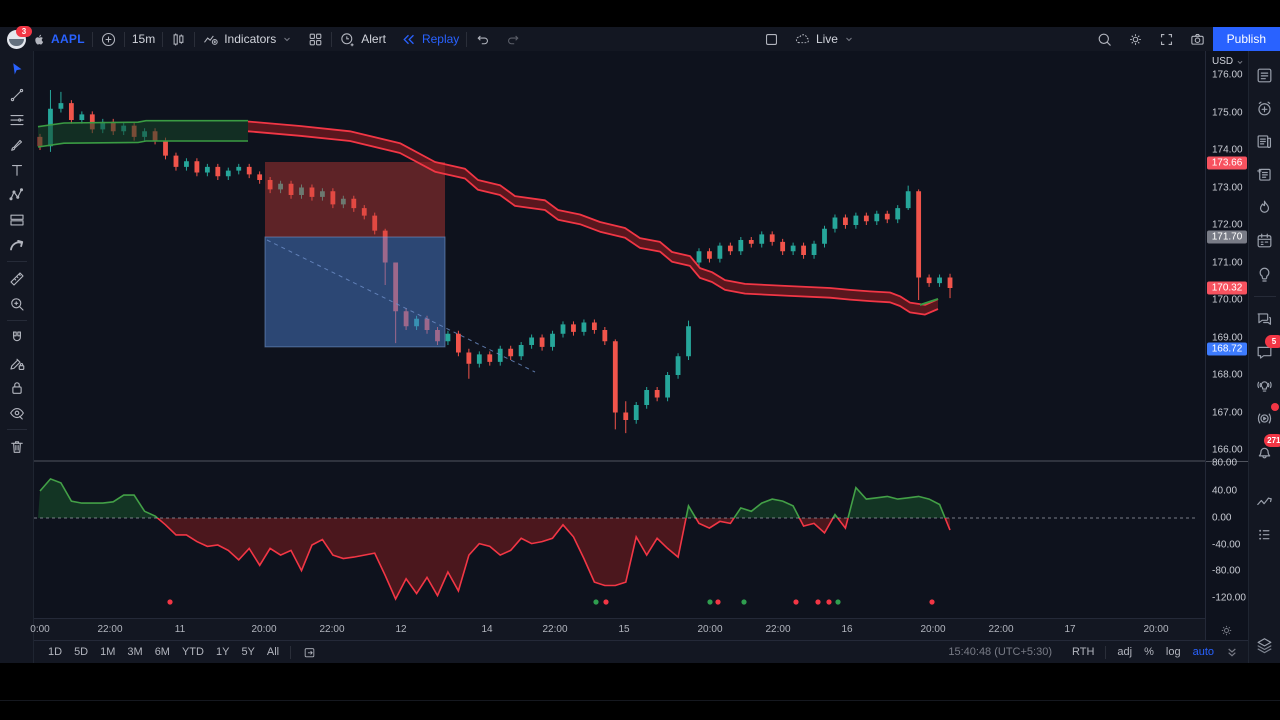 This screenshot has width=1280, height=720. I want to click on arrow-marker-icon, so click(17, 245).